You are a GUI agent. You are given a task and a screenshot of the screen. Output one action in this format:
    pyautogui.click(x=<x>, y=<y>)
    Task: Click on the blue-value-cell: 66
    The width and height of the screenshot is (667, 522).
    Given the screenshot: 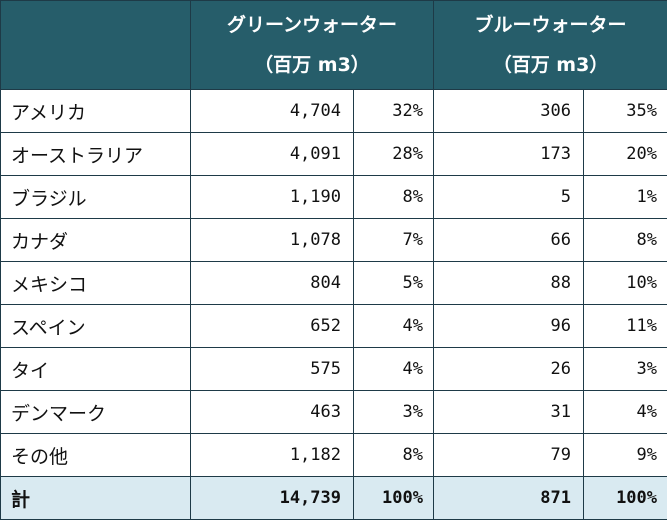 What is the action you would take?
    pyautogui.click(x=508, y=240)
    